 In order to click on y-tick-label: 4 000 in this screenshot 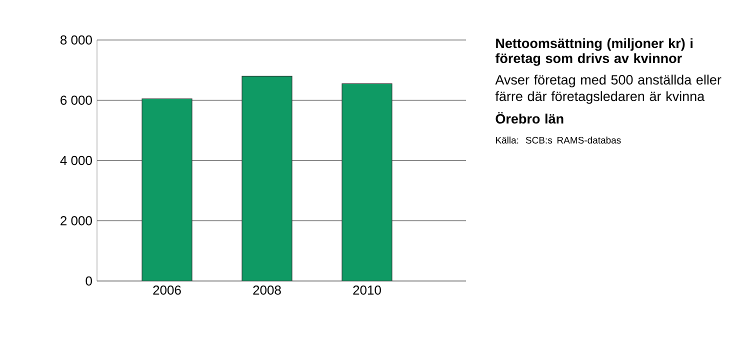, I will do `click(76, 161)`.